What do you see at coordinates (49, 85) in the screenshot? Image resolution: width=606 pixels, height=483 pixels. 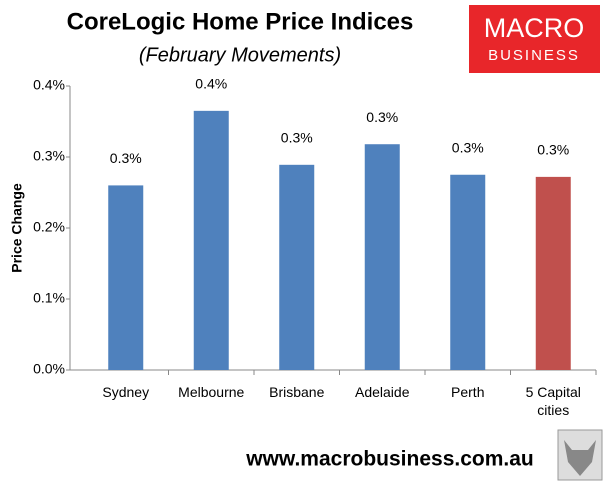 I see `y-tick-label: 0.4%` at bounding box center [49, 85].